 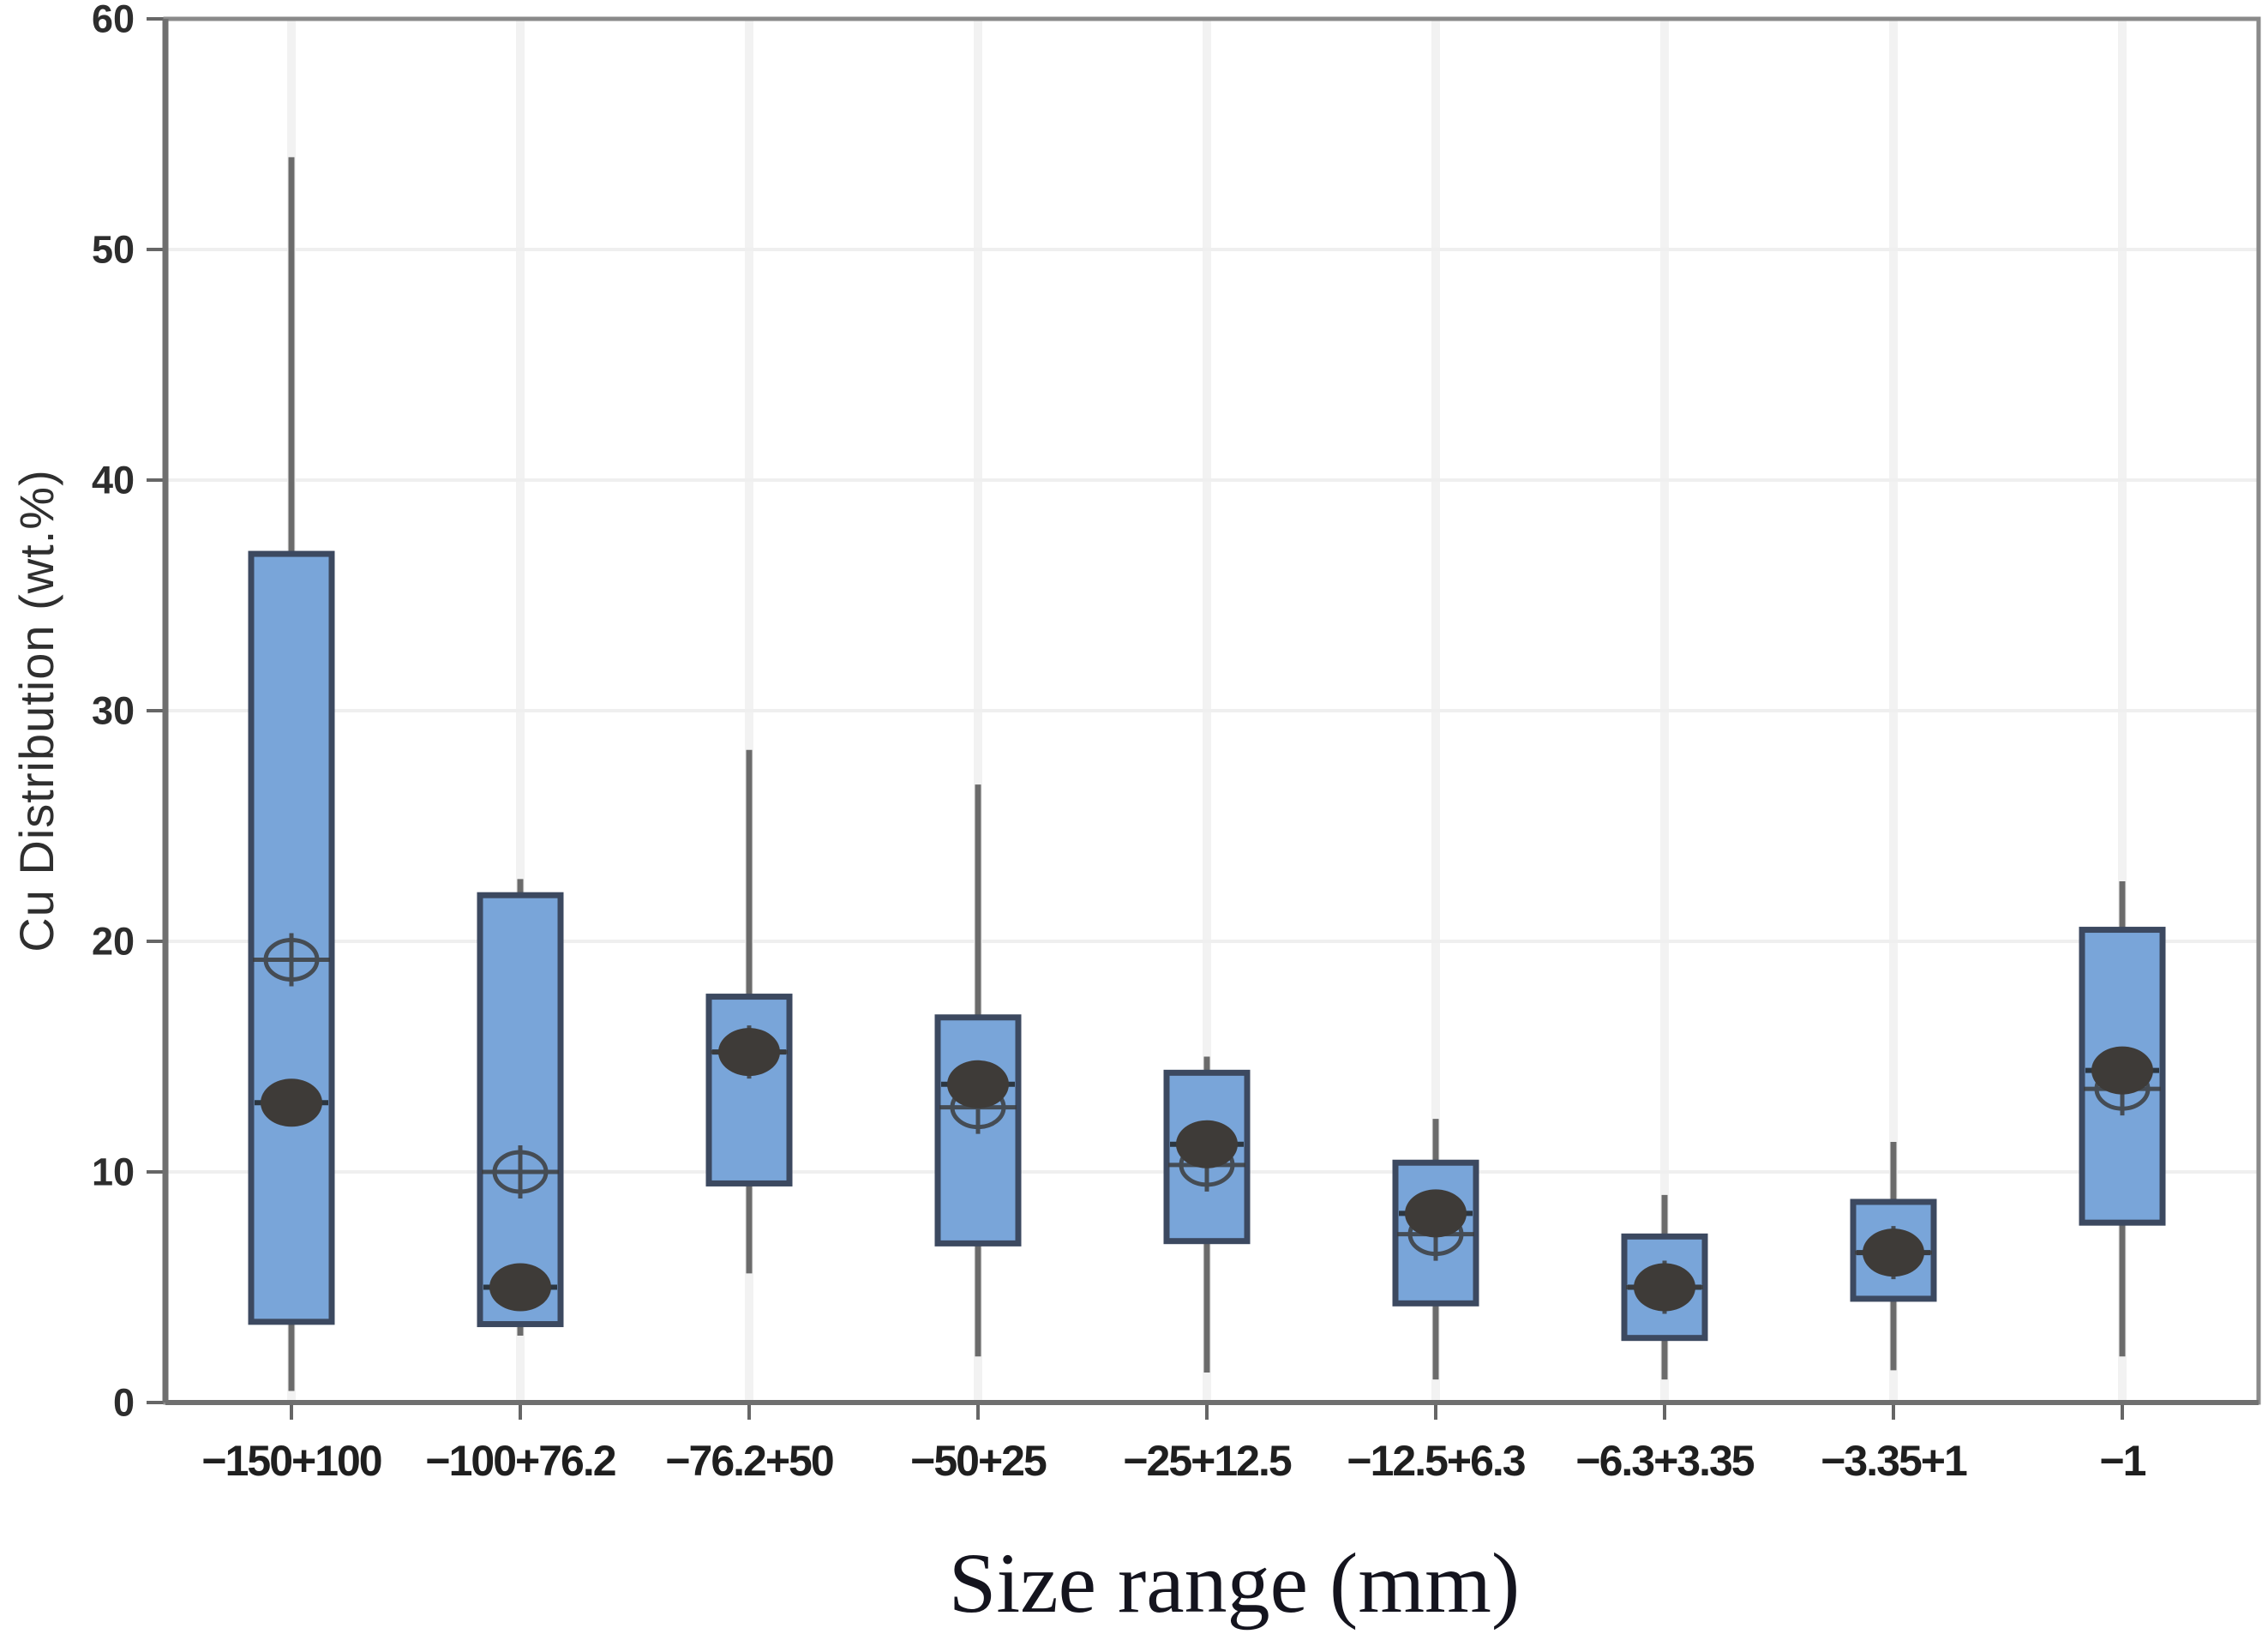 What do you see at coordinates (114, 1172) in the screenshot?
I see `y-tick-label: 10` at bounding box center [114, 1172].